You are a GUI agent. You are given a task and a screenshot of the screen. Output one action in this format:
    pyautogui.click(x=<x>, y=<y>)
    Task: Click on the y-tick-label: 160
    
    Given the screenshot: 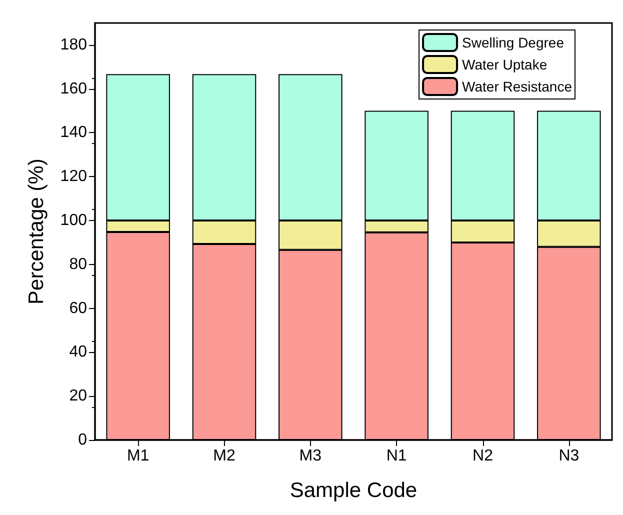 What is the action you would take?
    pyautogui.click(x=74, y=89)
    